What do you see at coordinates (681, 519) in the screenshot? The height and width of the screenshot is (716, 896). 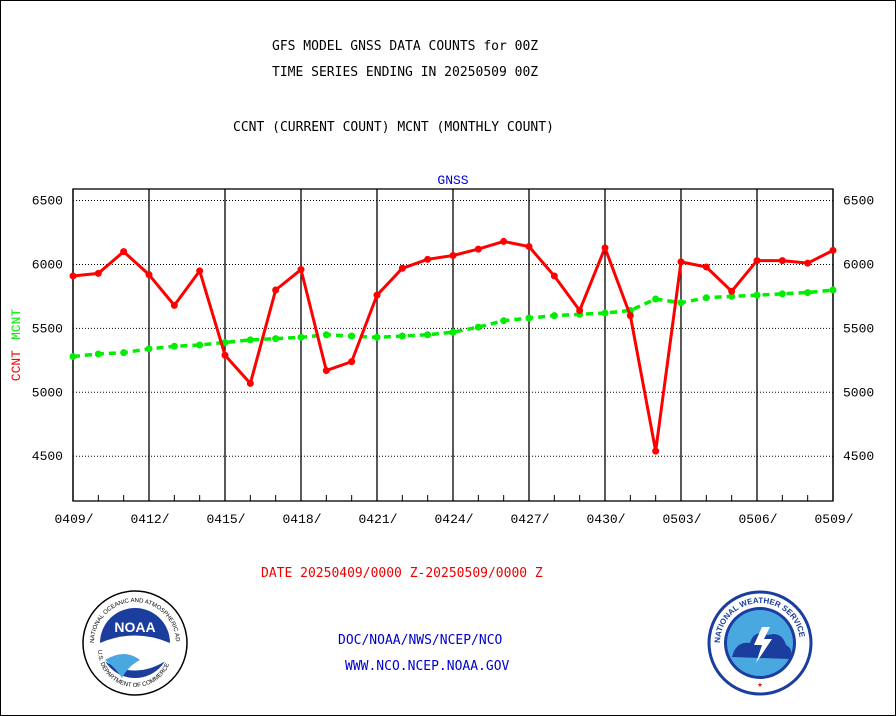 I see `x-tick-label: 0503/` at bounding box center [681, 519].